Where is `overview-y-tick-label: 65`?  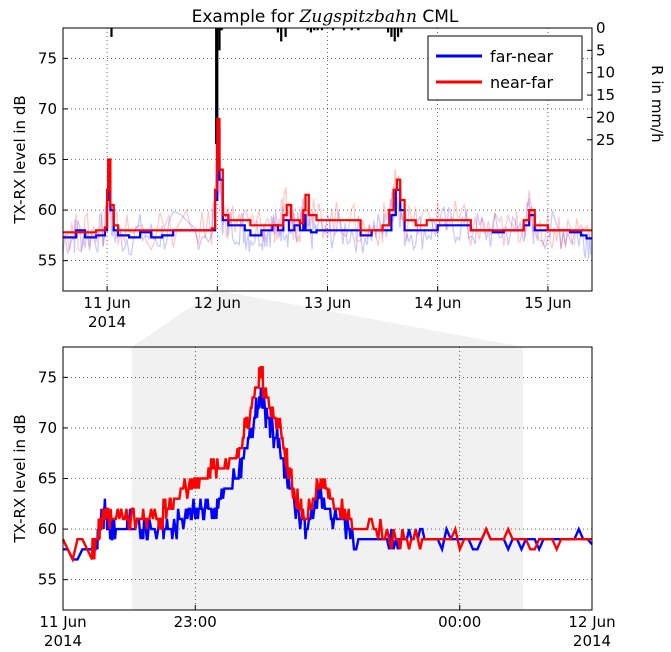
overview-y-tick-label: 65 is located at coordinates (47, 160).